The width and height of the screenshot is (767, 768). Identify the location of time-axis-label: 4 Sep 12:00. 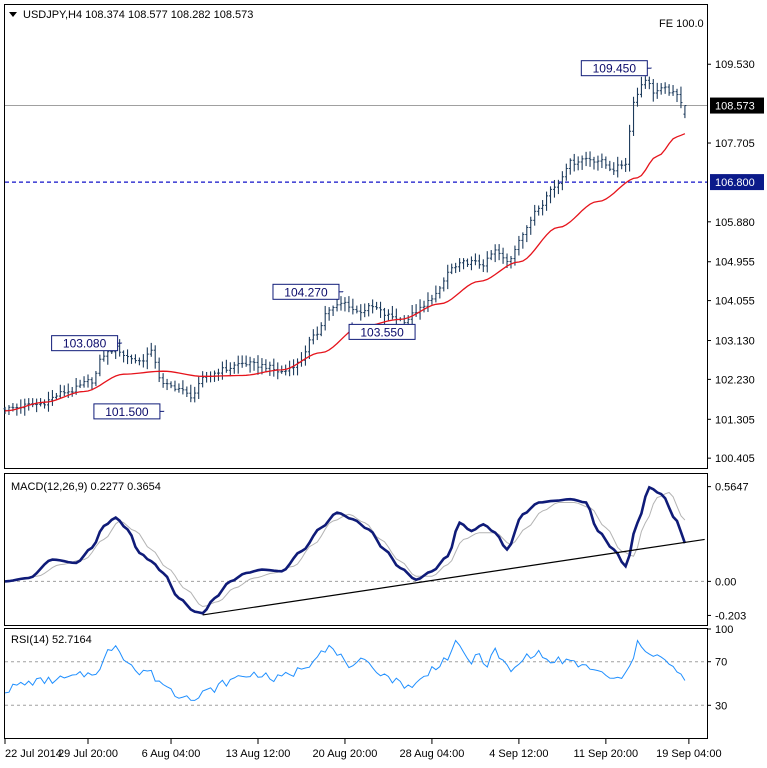
(518, 754).